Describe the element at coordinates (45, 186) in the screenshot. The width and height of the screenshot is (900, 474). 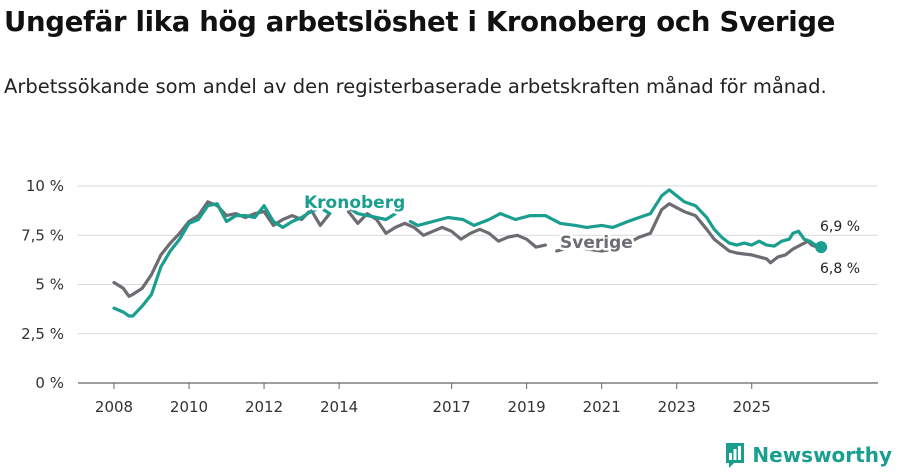
I see `y-tick-label: 10 %` at that location.